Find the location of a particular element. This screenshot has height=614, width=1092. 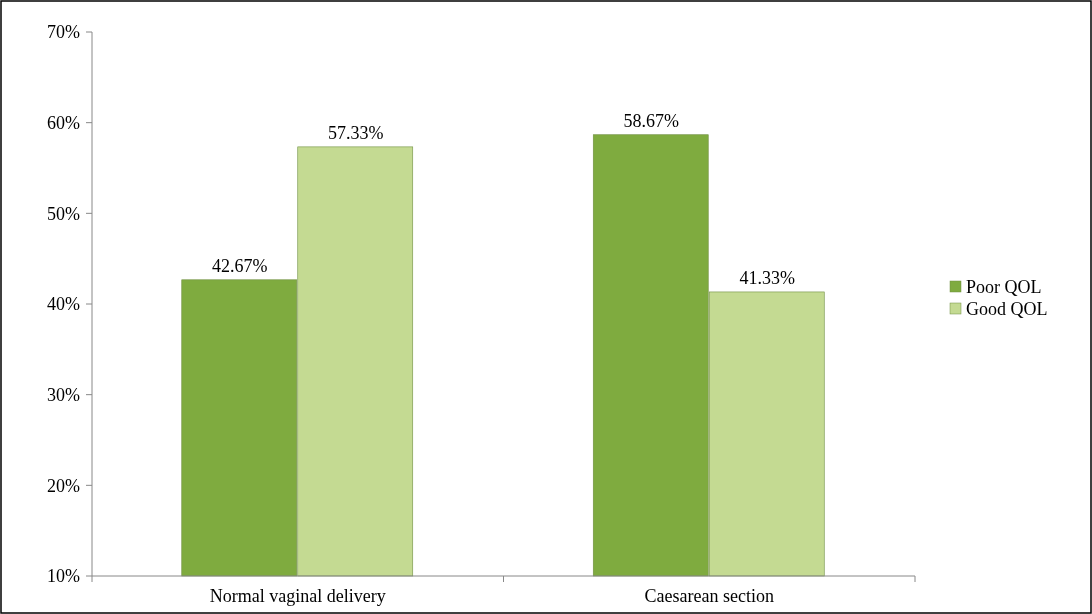

x-tick-label: Normal vaginal delivery is located at coordinates (297, 596).